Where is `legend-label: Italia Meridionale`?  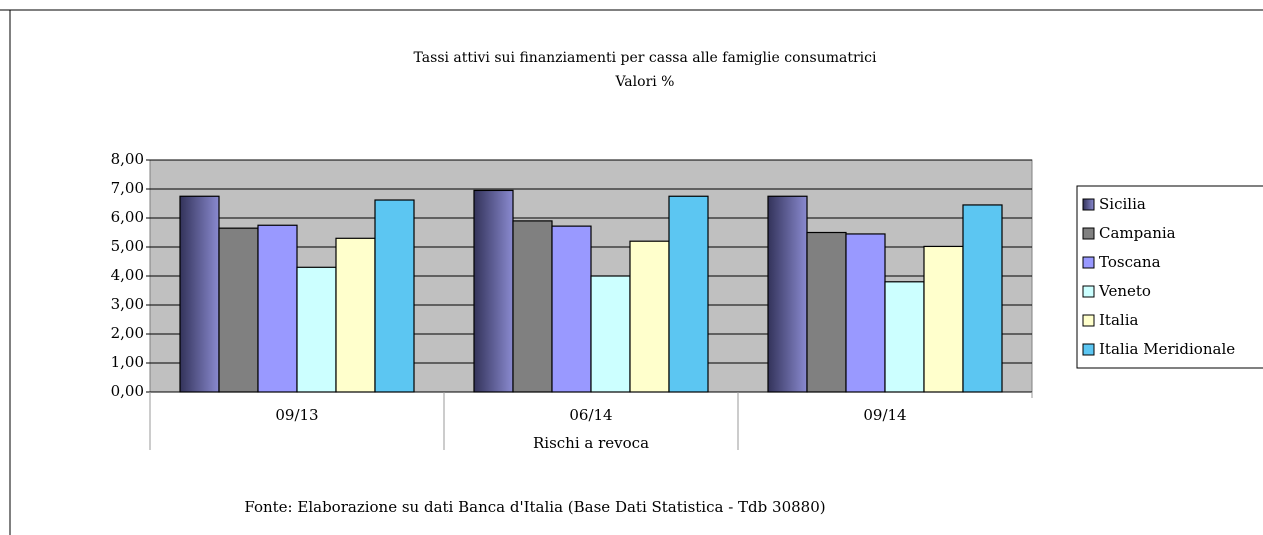
legend-label: Italia Meridionale is located at coordinates (1167, 349).